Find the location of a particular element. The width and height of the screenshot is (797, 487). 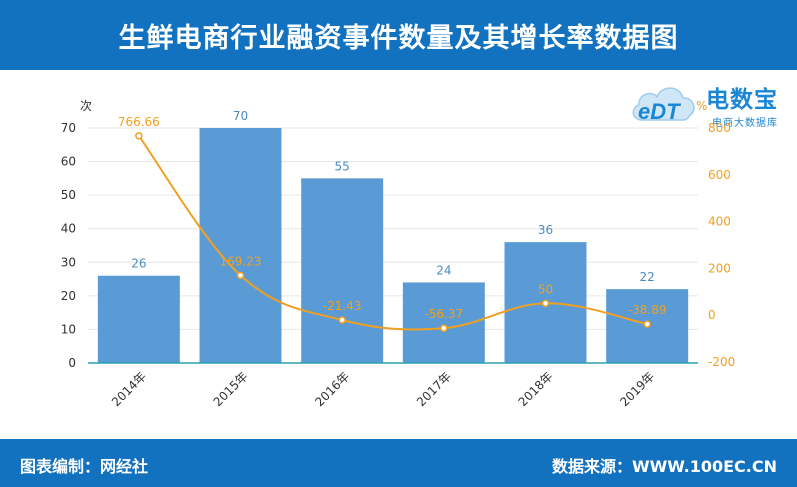

bar-value-label: 26 is located at coordinates (138, 264).